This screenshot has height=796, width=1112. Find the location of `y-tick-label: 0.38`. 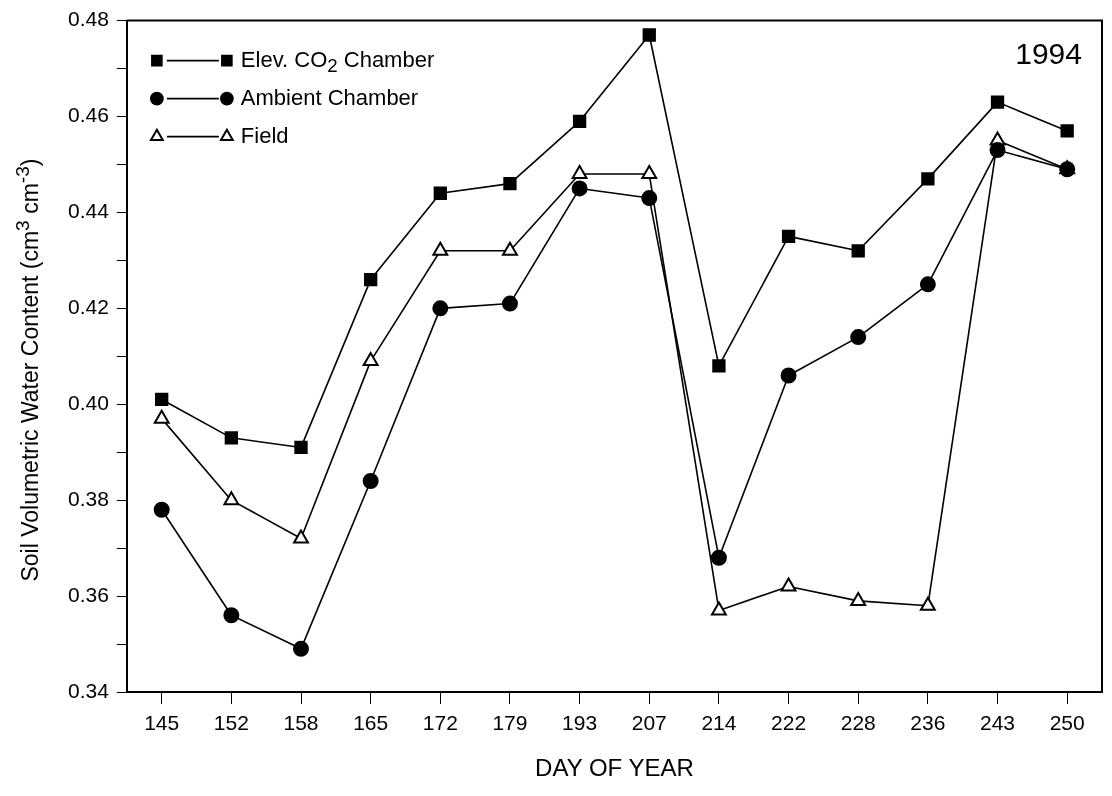

y-tick-label: 0.38 is located at coordinates (88, 498).